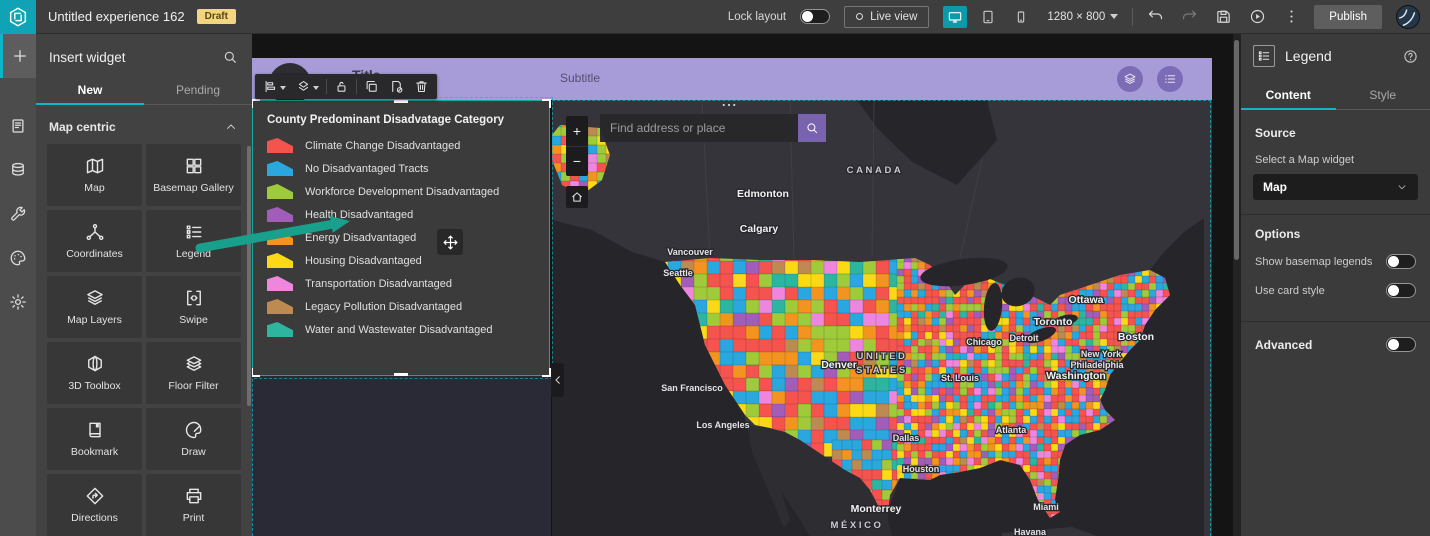 This screenshot has height=536, width=1430. I want to click on widget-tile-legend: Legend, so click(193, 241).